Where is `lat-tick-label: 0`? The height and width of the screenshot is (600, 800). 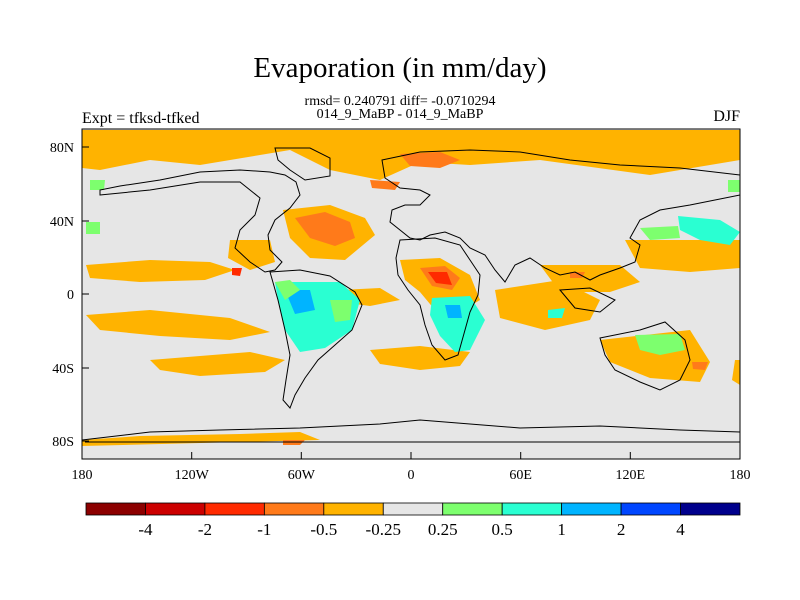 lat-tick-label: 0 is located at coordinates (70, 295).